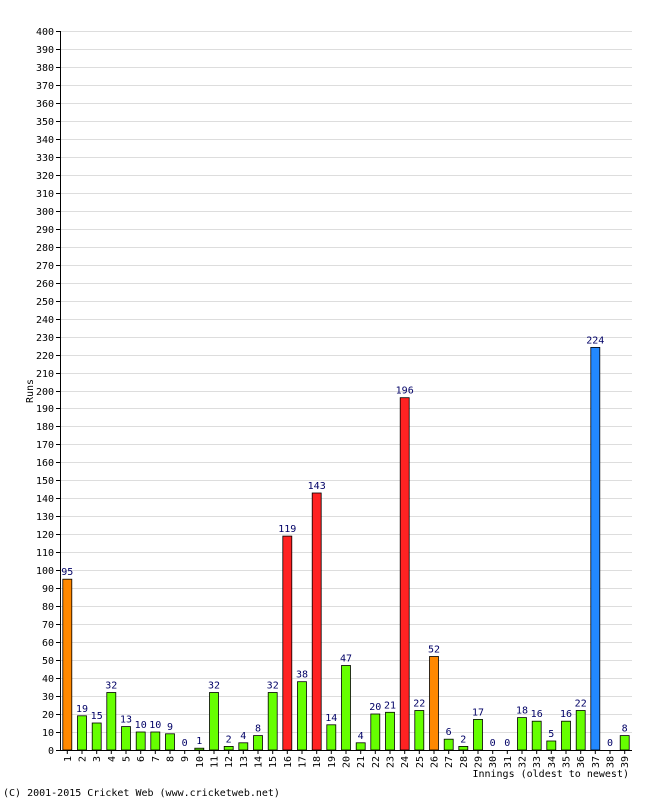  I want to click on y-tick-label: 110, so click(45, 553).